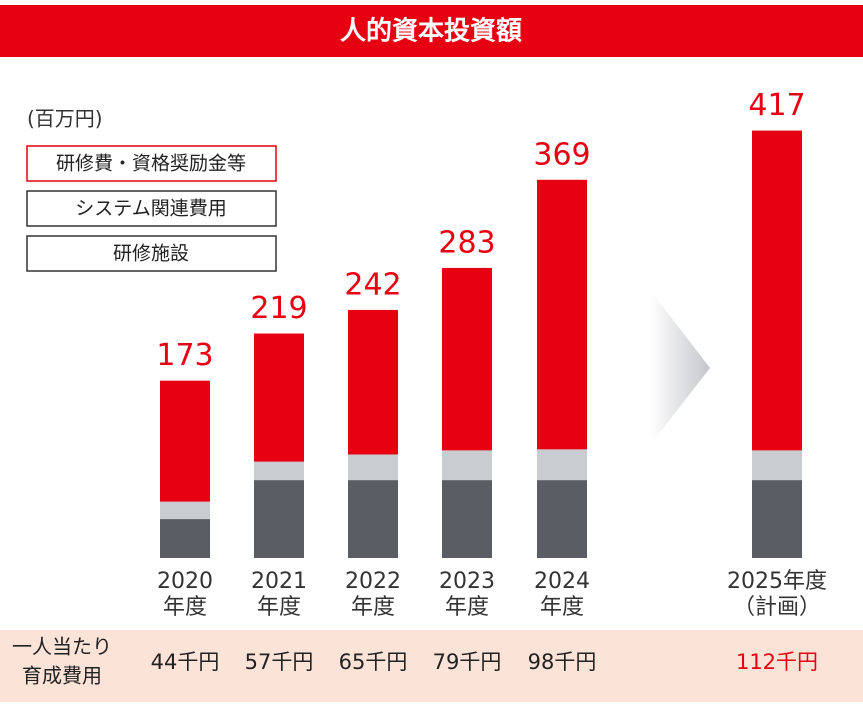  What do you see at coordinates (373, 662) in the screenshot?
I see `per-person-value: 65千円` at bounding box center [373, 662].